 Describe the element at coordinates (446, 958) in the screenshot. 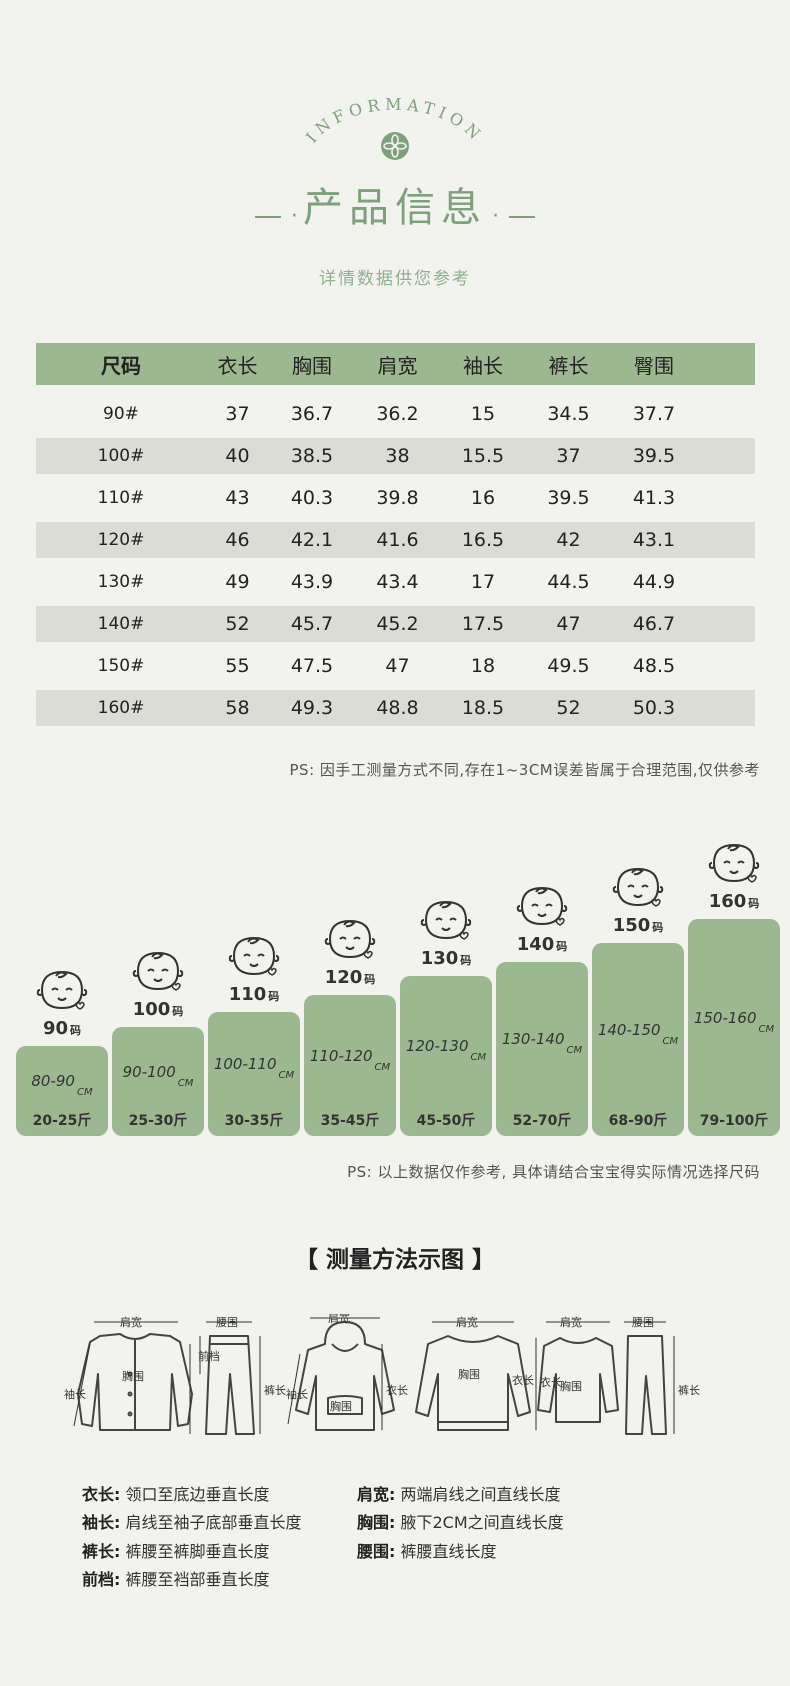

I see `size-label: 130 码` at that location.